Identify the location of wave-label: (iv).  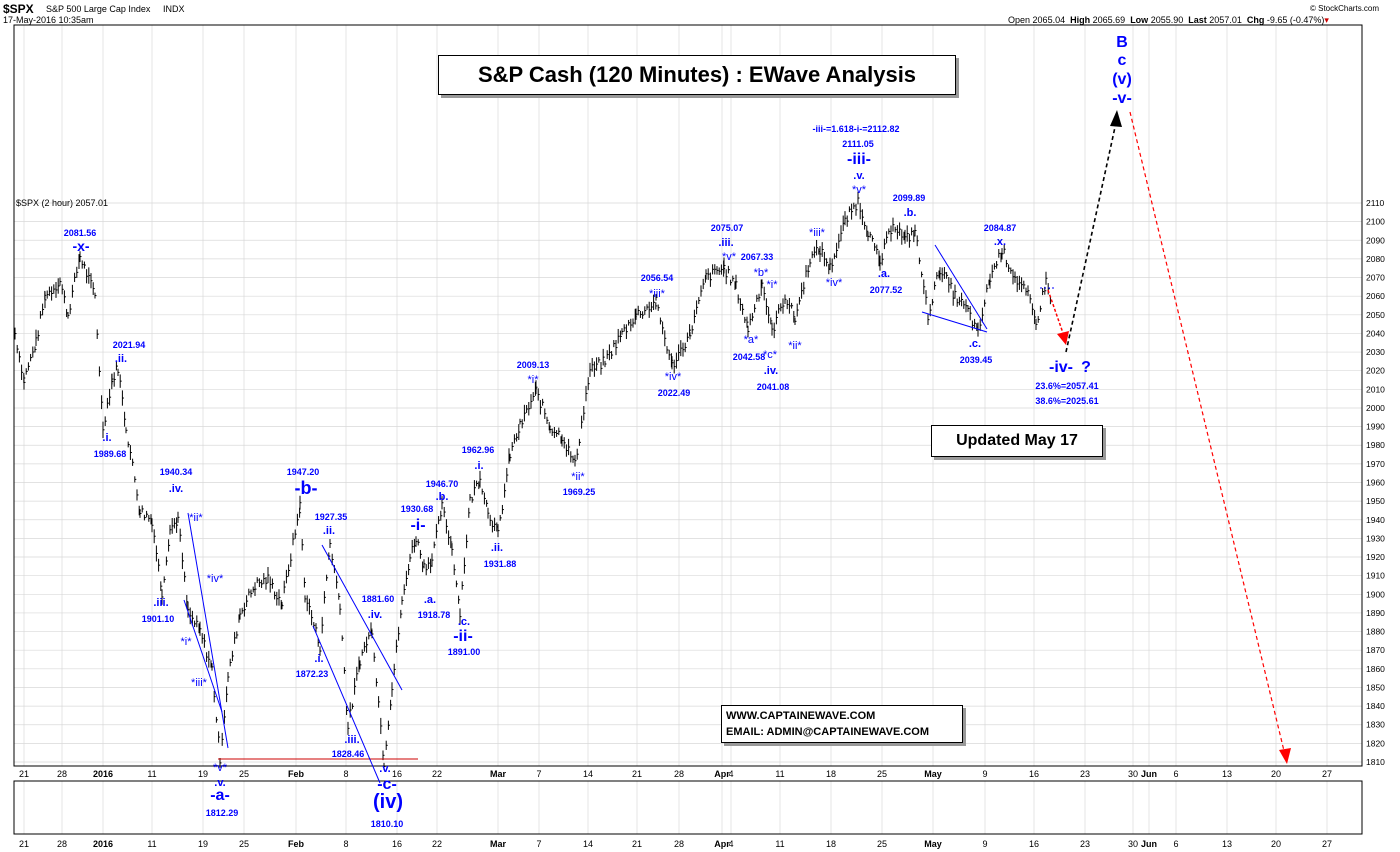
(388, 802).